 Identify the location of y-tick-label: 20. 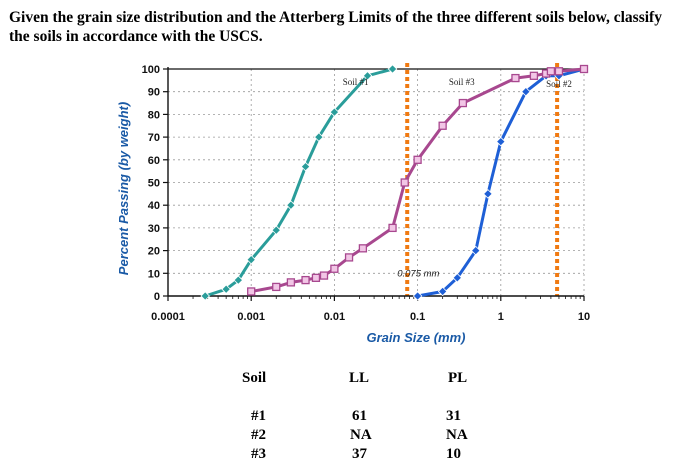
(154, 252).